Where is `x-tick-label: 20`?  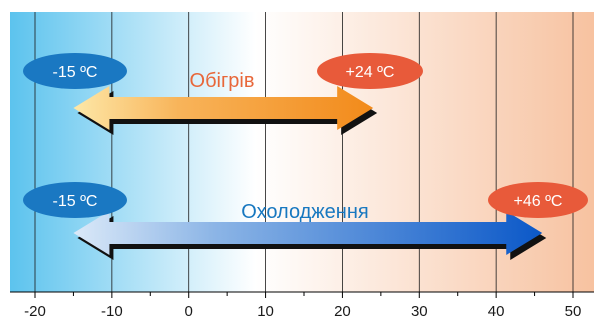
x-tick-label: 20 is located at coordinates (342, 311).